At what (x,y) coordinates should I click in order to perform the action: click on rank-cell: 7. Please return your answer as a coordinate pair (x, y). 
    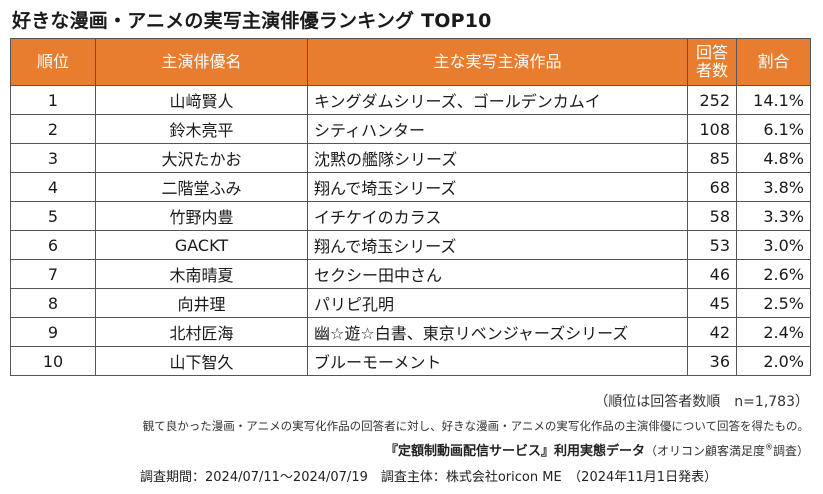
    Looking at the image, I should click on (53, 274).